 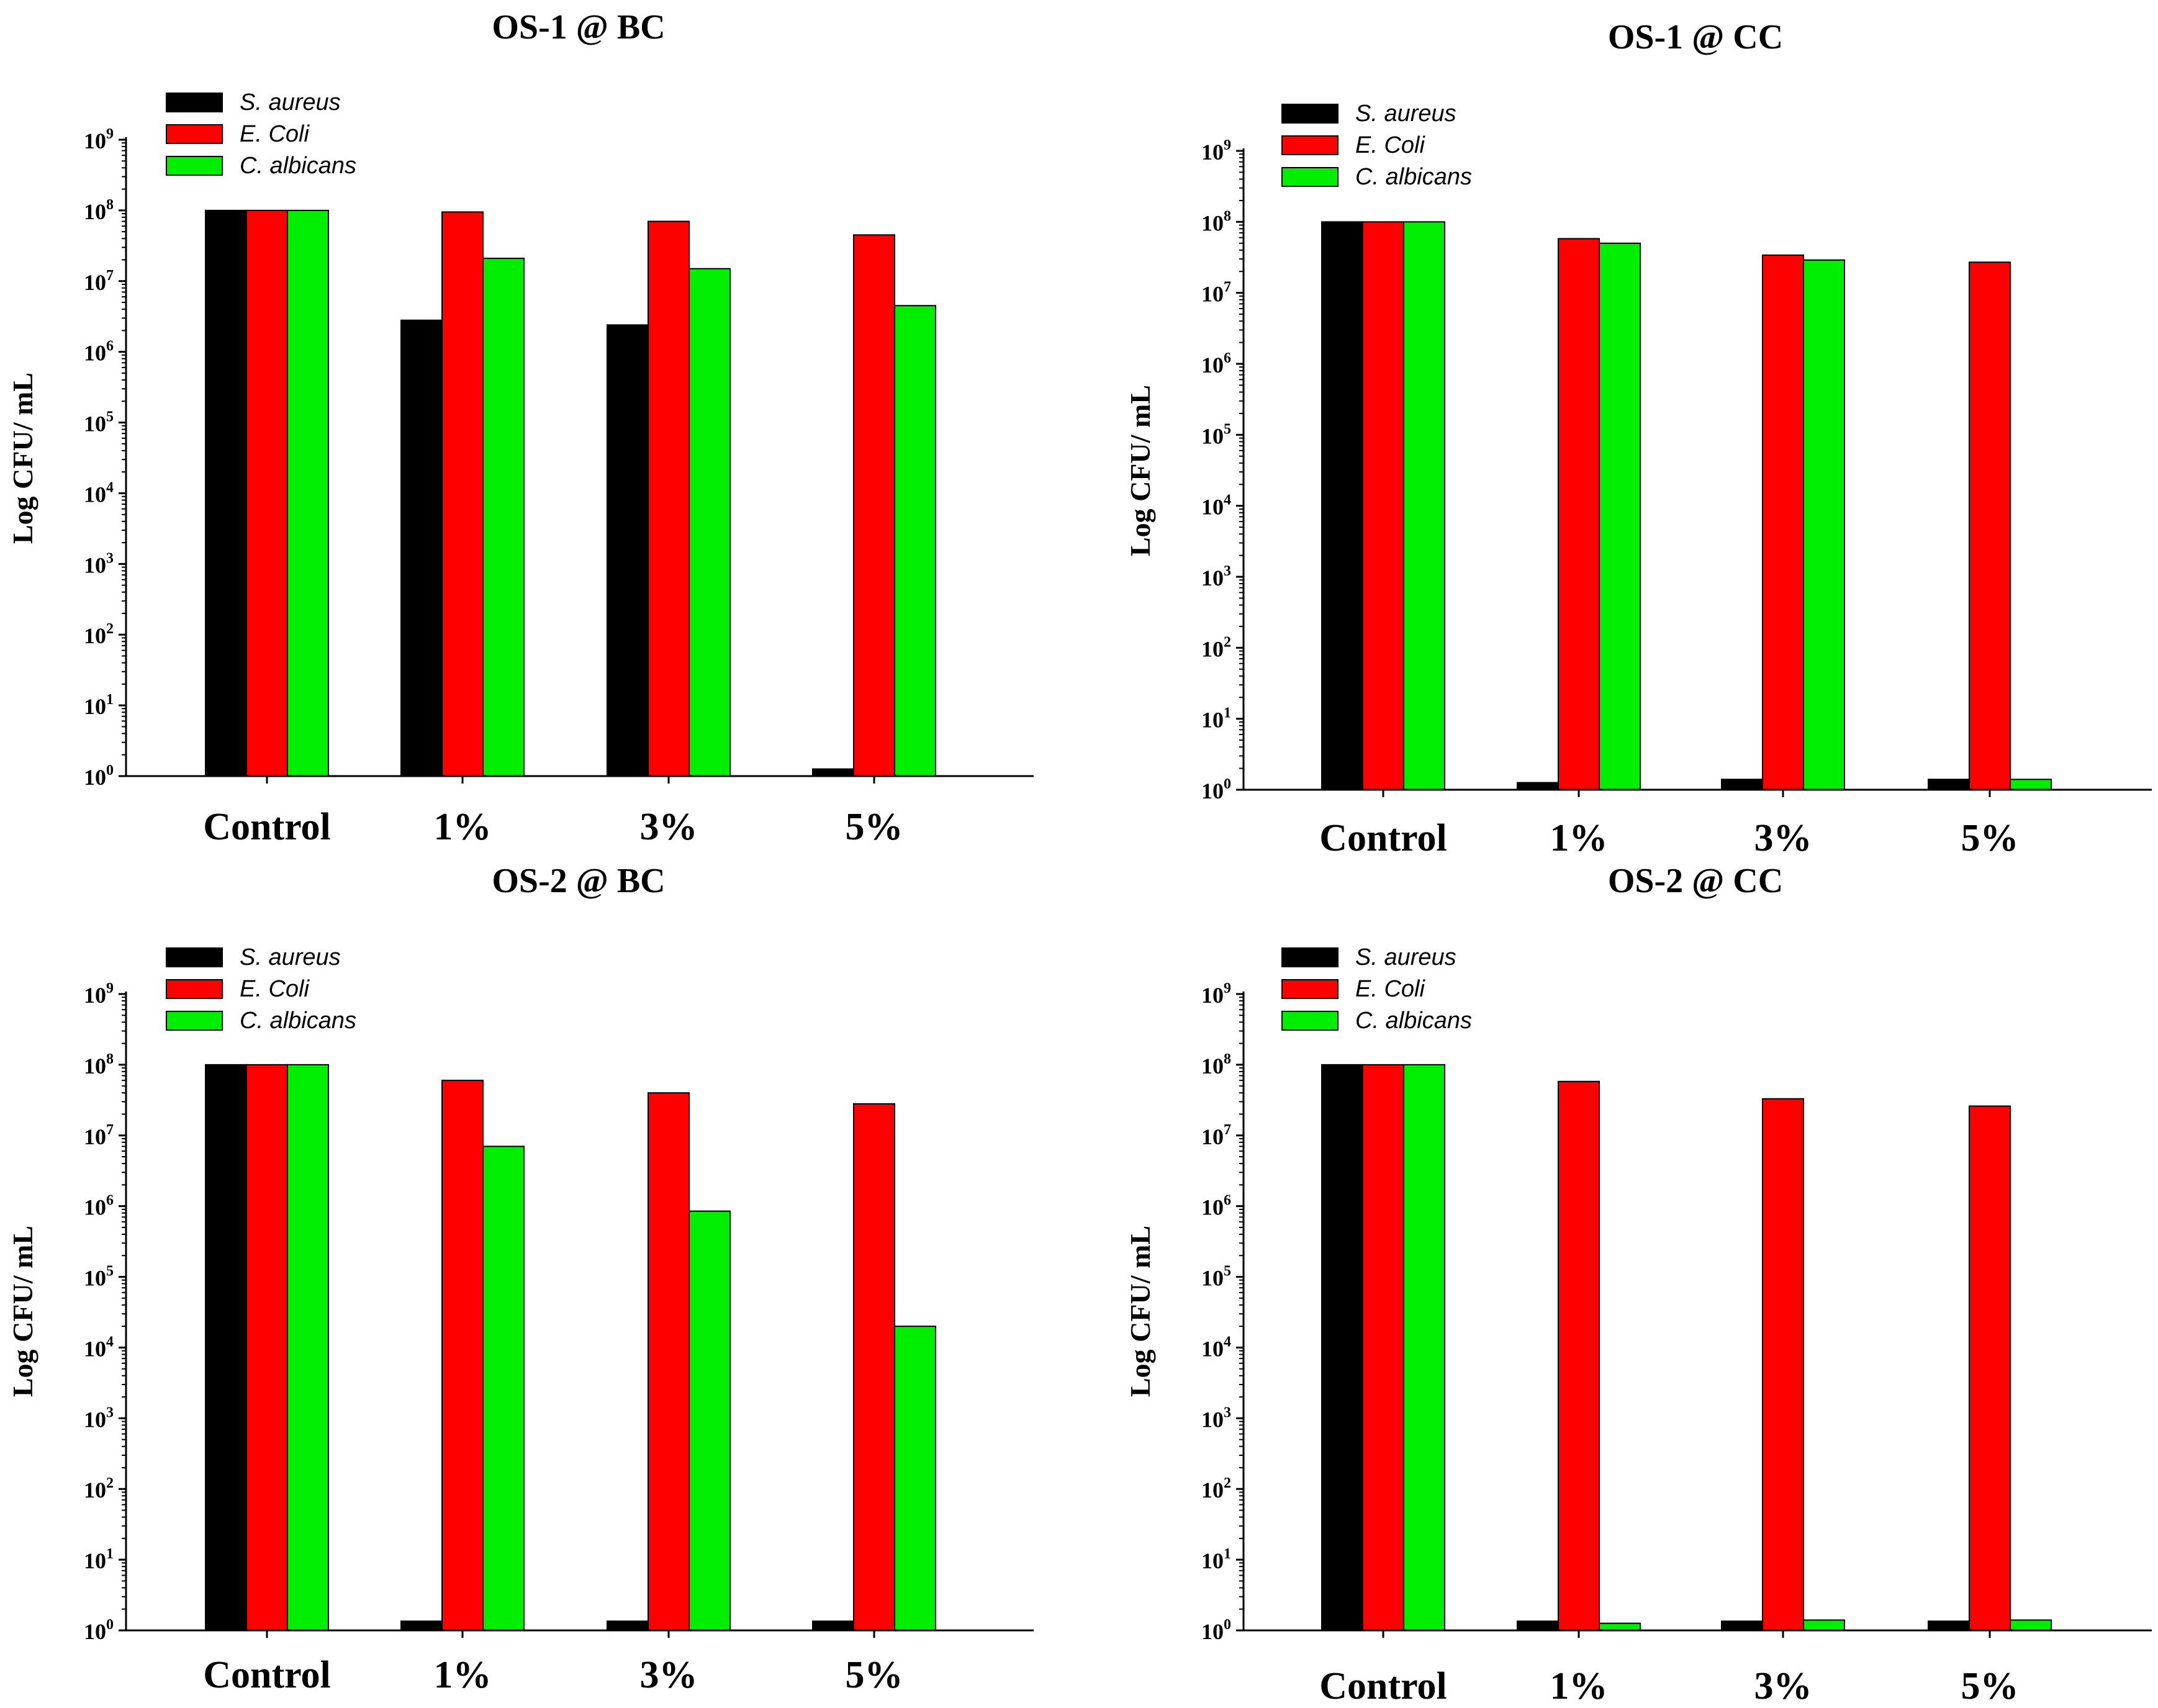 I want to click on y-tick-label: 10⁴, so click(x=1216, y=506).